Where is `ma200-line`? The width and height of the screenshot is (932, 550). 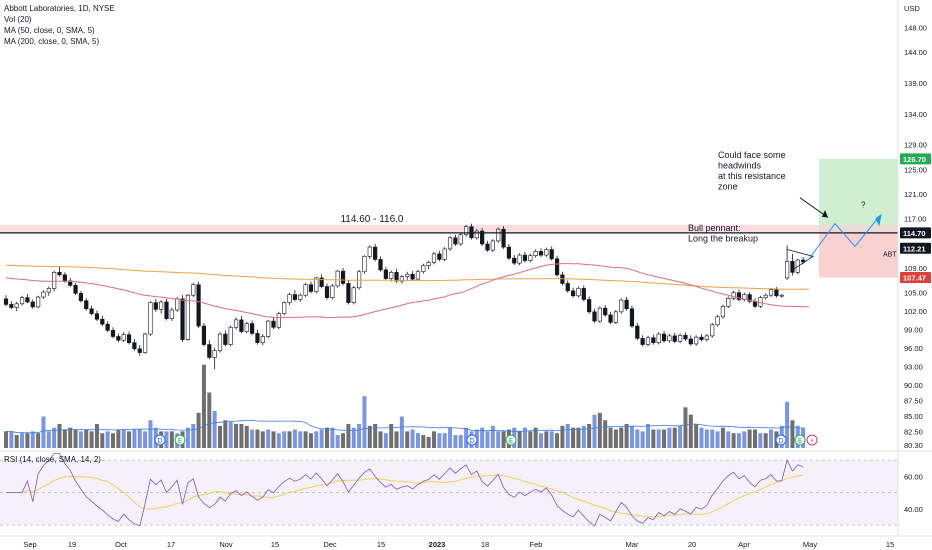 ma200-line is located at coordinates (407, 277).